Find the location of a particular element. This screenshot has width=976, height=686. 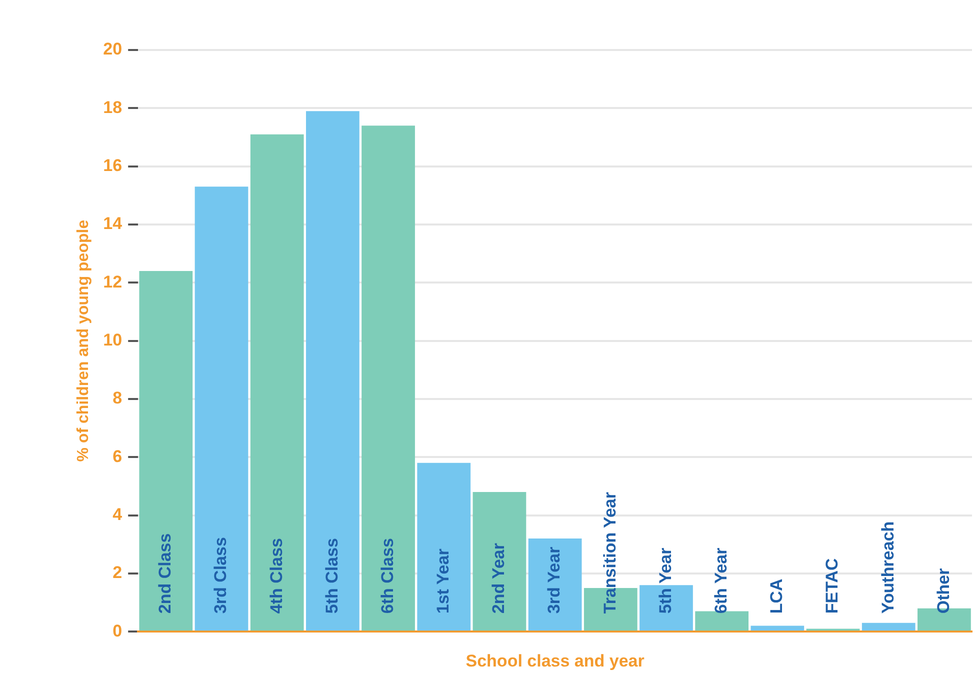

x-tick-label: 2nd Class is located at coordinates (165, 573).